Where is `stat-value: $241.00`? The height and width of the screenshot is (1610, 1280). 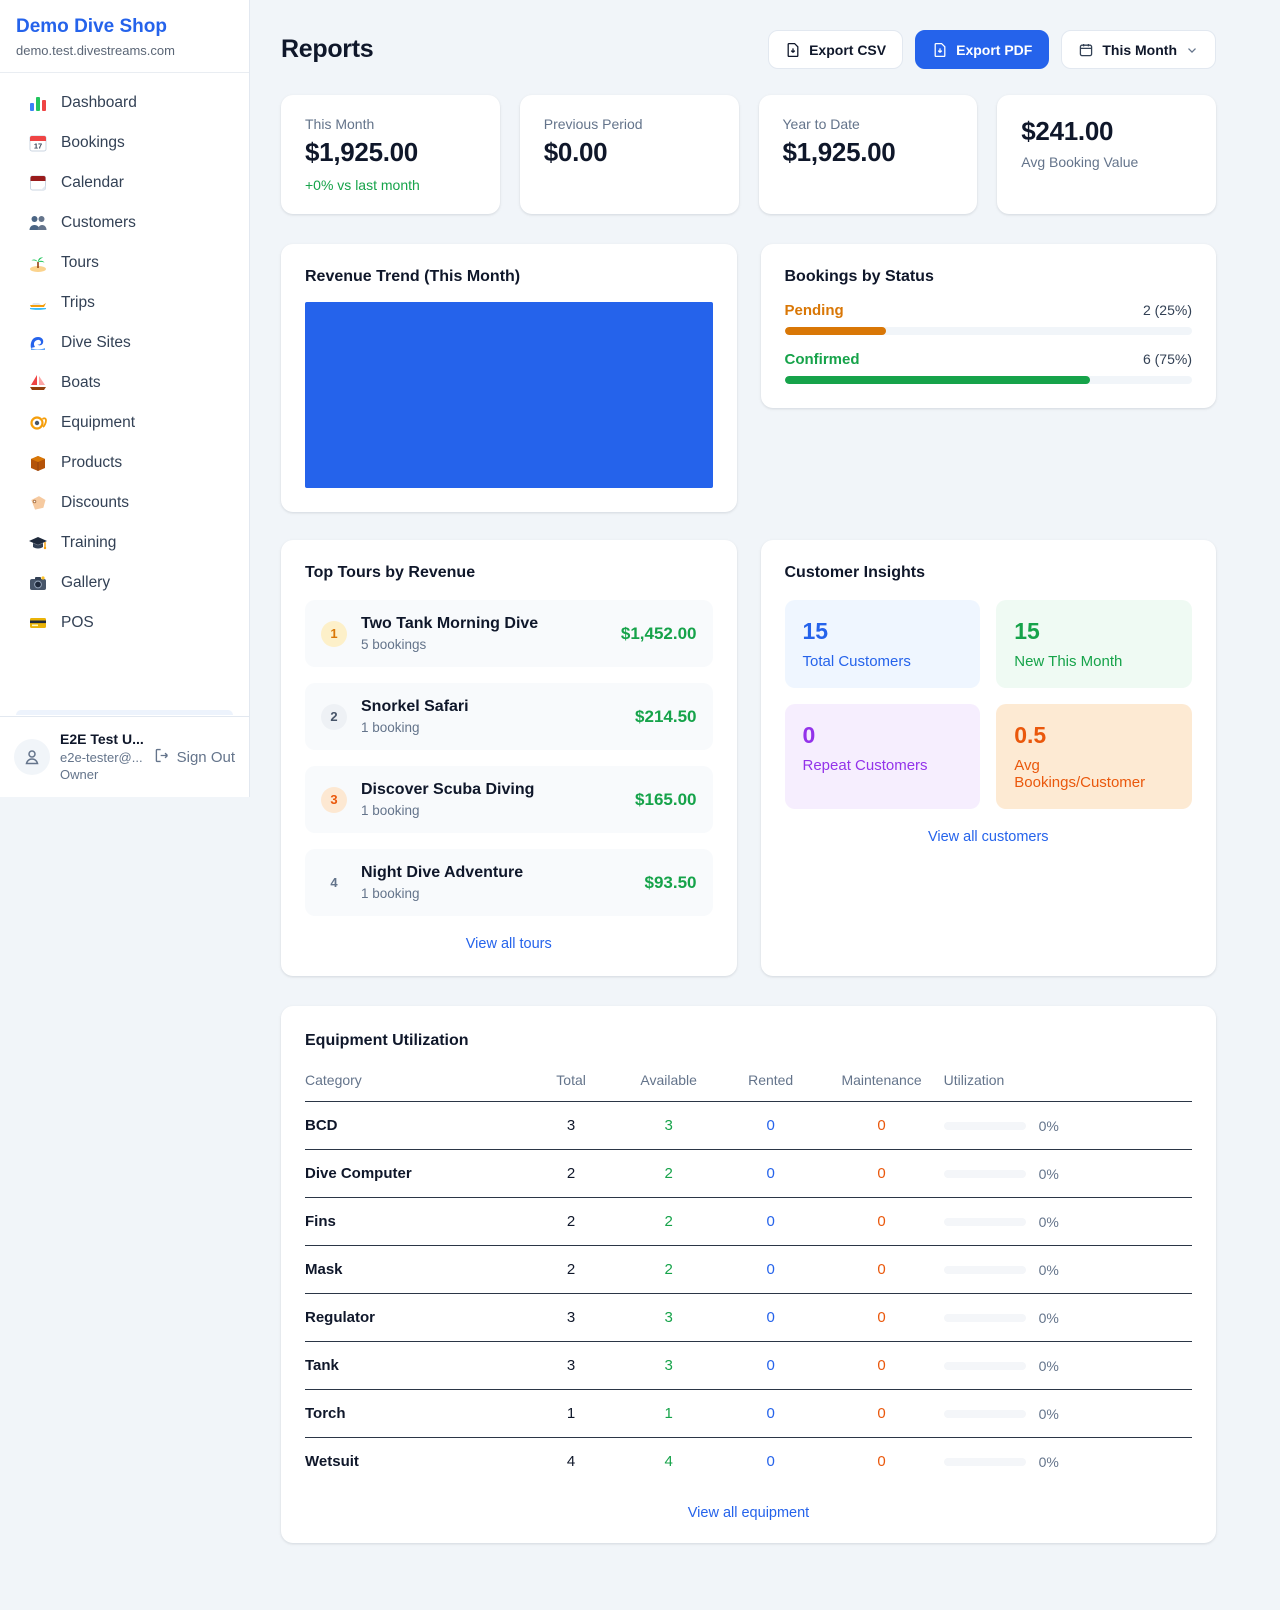
stat-value: $241.00 is located at coordinates (1067, 131).